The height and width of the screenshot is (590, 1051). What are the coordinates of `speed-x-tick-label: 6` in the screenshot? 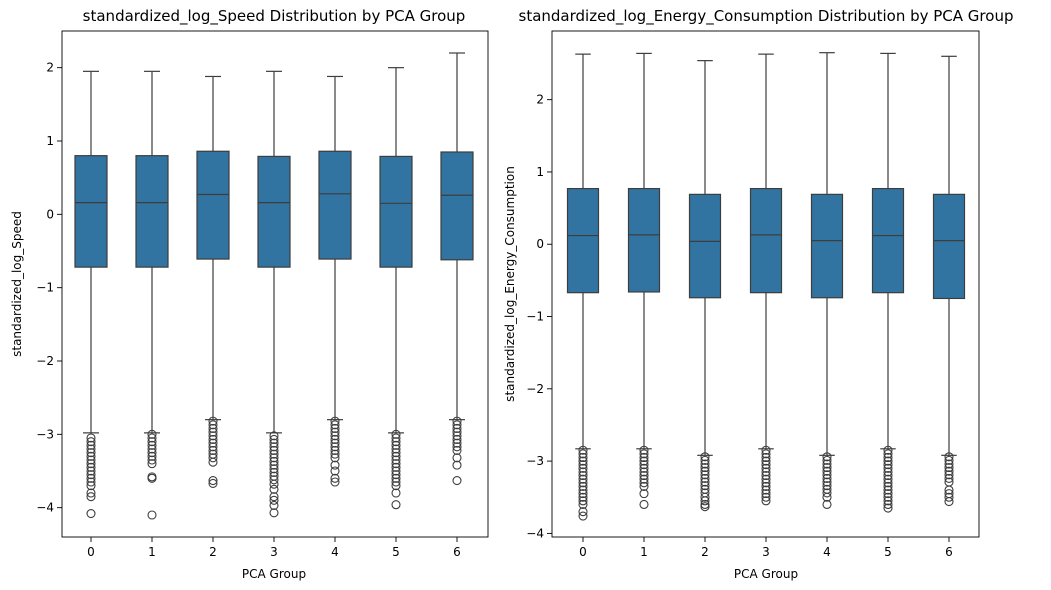 It's located at (457, 552).